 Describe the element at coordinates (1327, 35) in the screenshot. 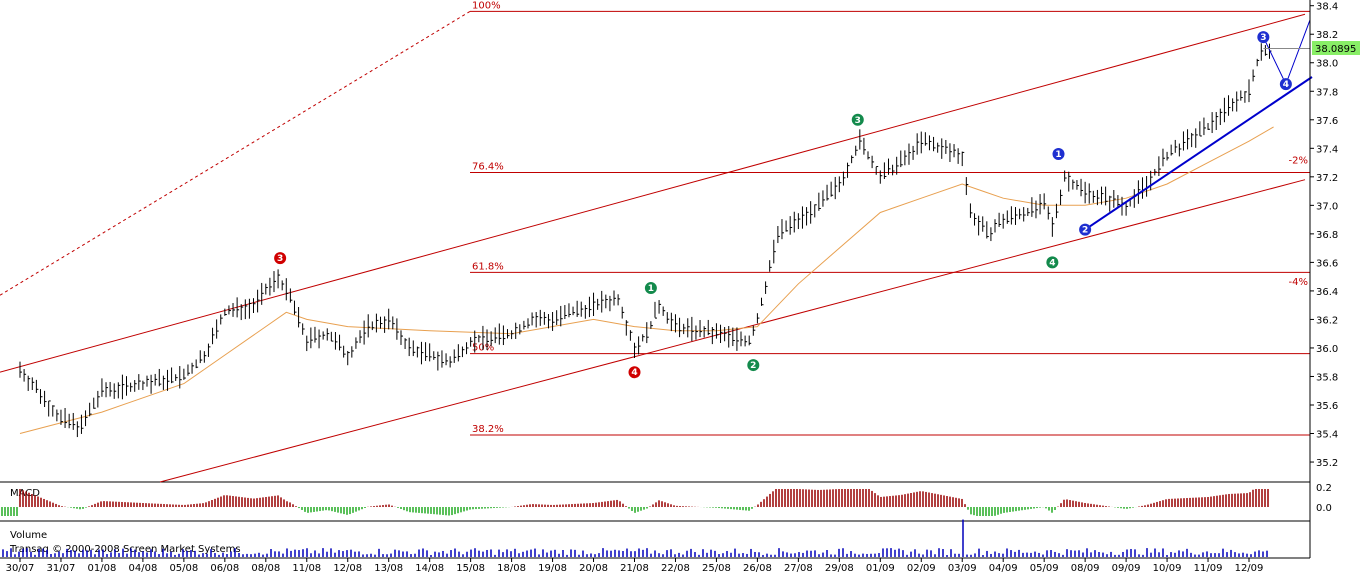

I see `y-tick-label: 38.2` at that location.